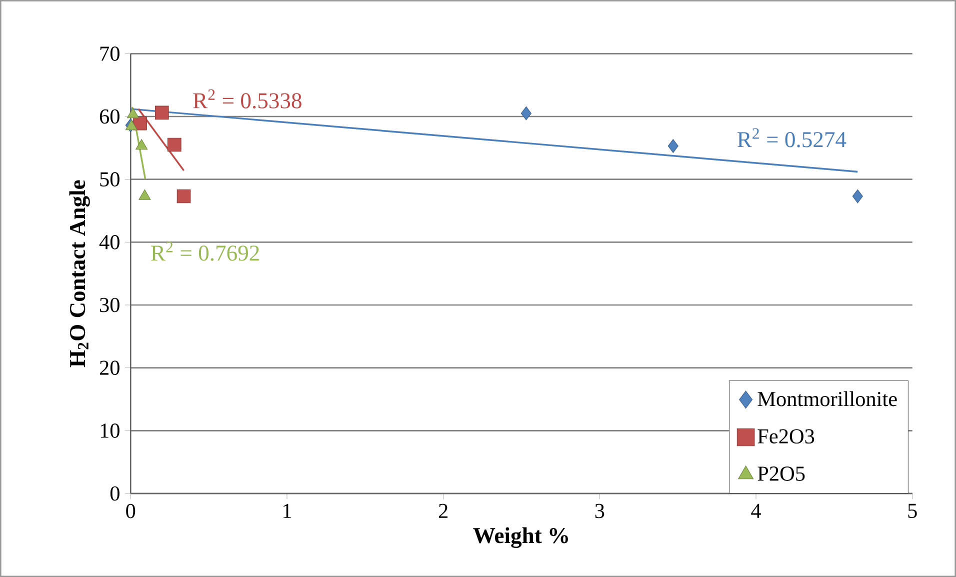 The image size is (956, 577). I want to click on x-tick-label: 3, so click(599, 511).